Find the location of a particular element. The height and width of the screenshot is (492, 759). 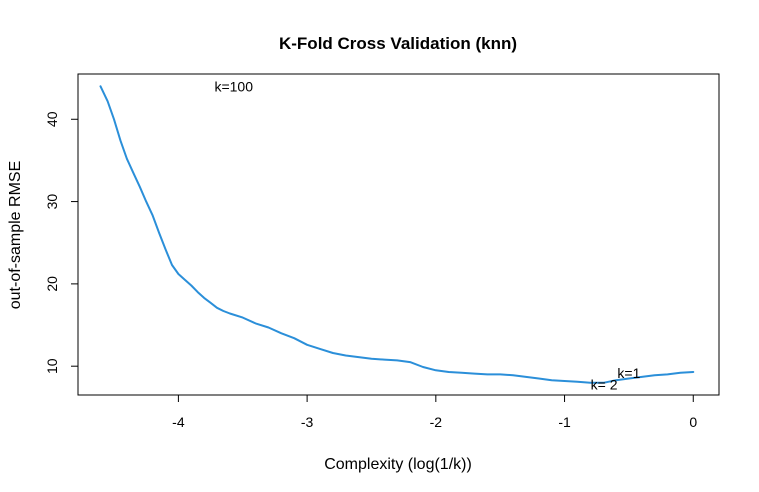

x-tick-label: -3 is located at coordinates (307, 422).